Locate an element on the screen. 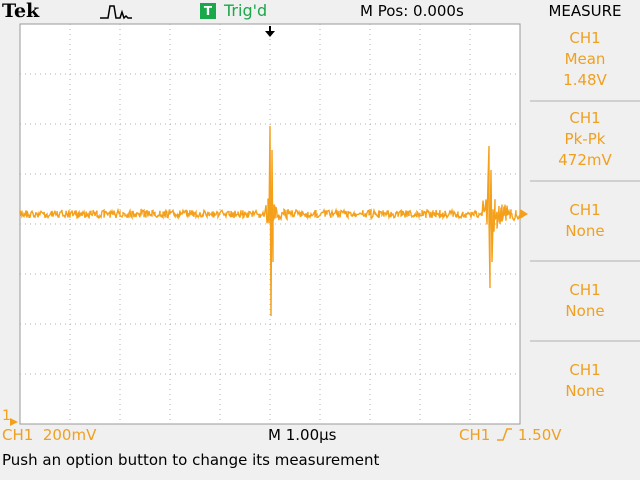 The width and height of the screenshot is (640, 480). ch1-volts-div: CH1 200mV is located at coordinates (49, 435).